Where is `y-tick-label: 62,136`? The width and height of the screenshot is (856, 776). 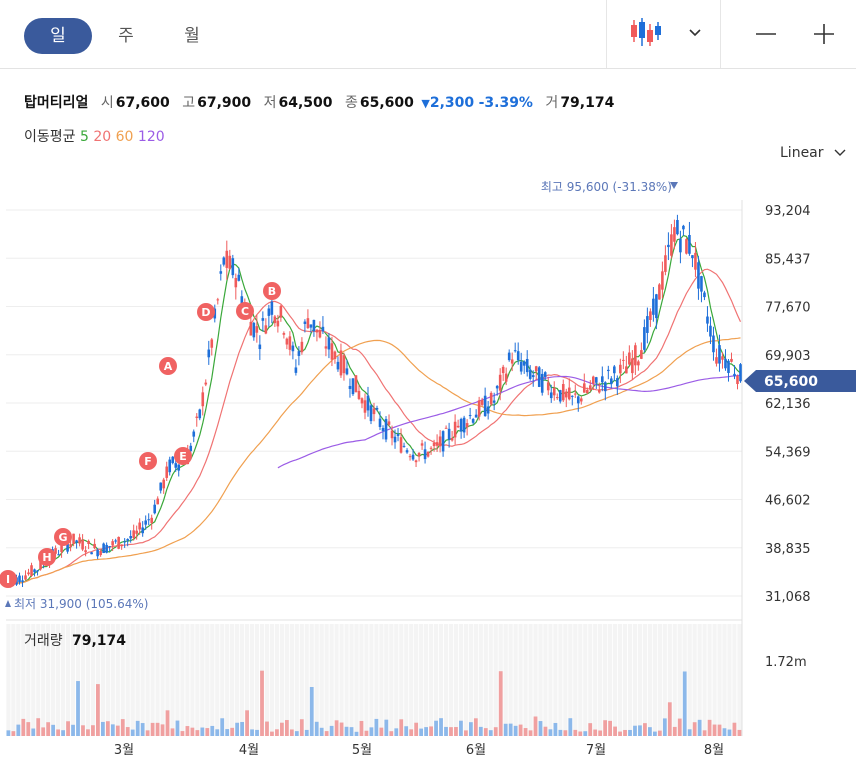 y-tick-label: 62,136 is located at coordinates (788, 404).